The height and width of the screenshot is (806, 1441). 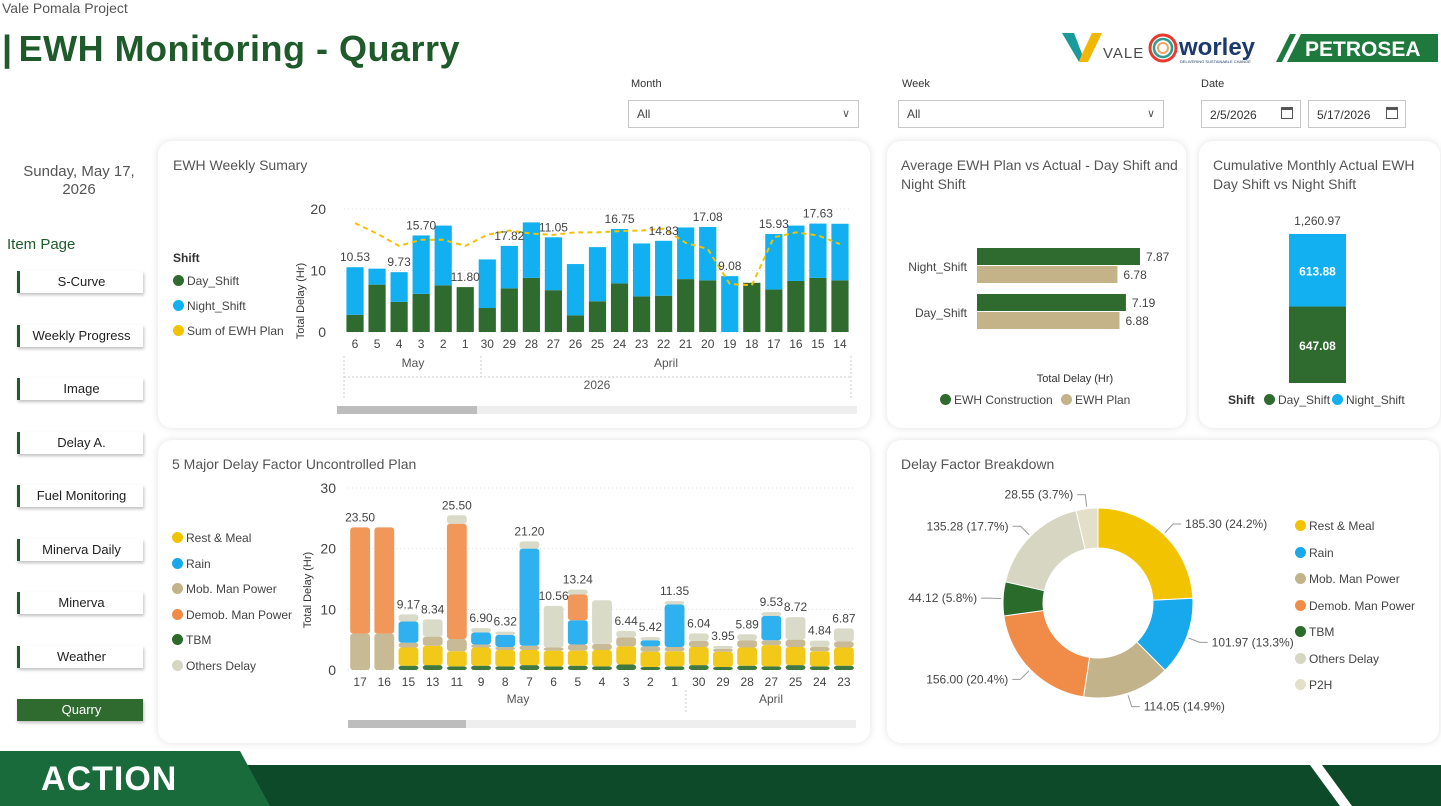 I want to click on legend-ewh-construction: EWH Construction, so click(x=996, y=400).